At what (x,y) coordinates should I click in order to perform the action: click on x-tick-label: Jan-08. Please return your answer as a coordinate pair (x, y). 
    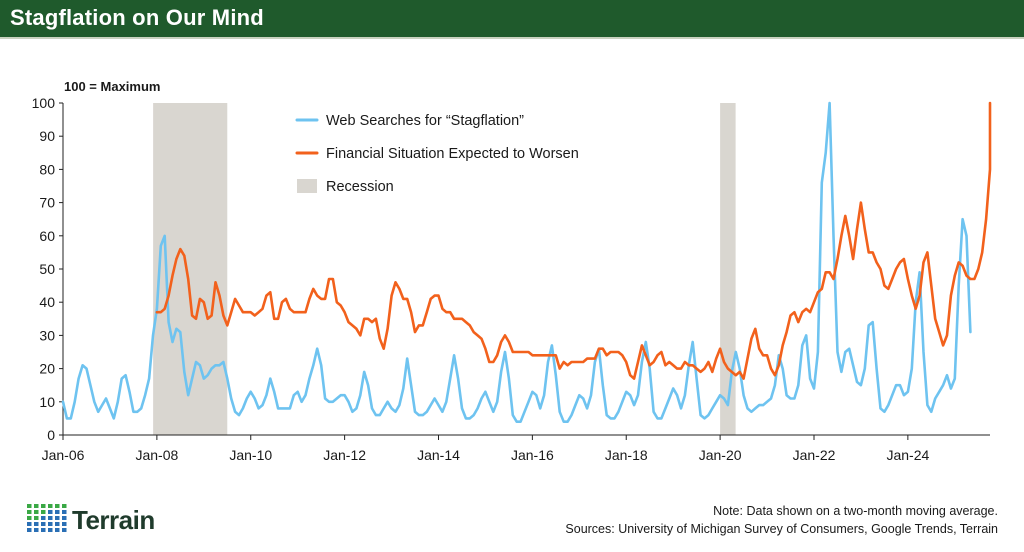
    Looking at the image, I should click on (156, 455).